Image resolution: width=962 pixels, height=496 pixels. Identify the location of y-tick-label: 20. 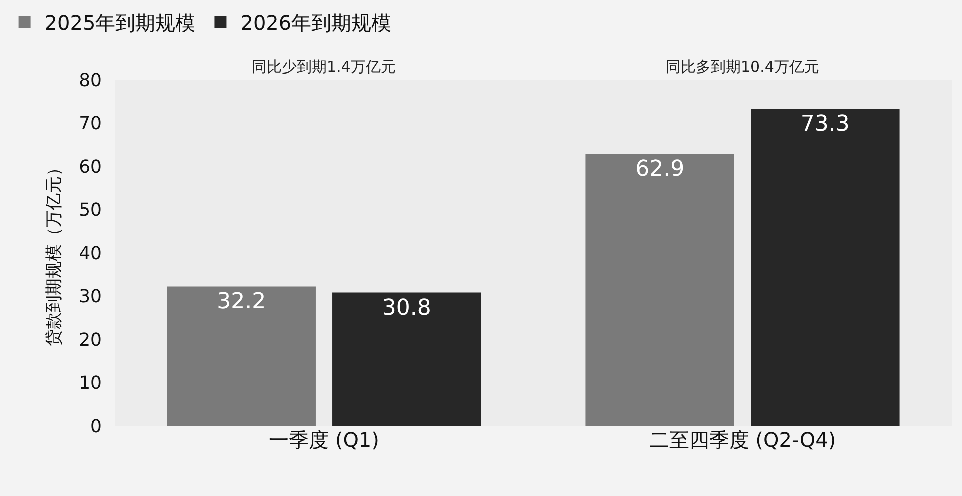
(90, 340).